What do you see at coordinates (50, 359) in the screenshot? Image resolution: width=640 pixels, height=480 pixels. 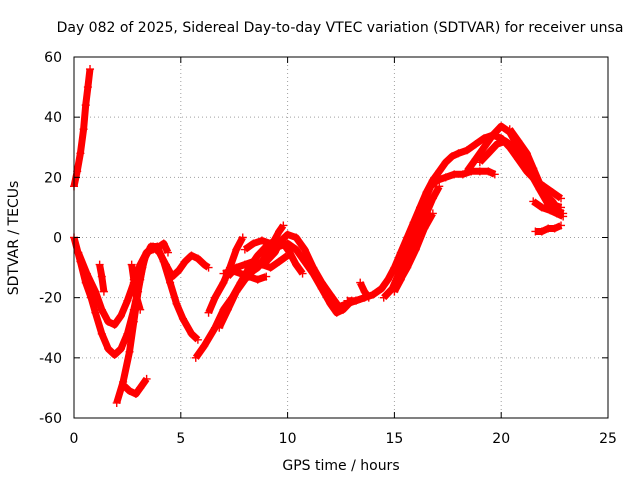 I see `y-tick-label: -40` at bounding box center [50, 359].